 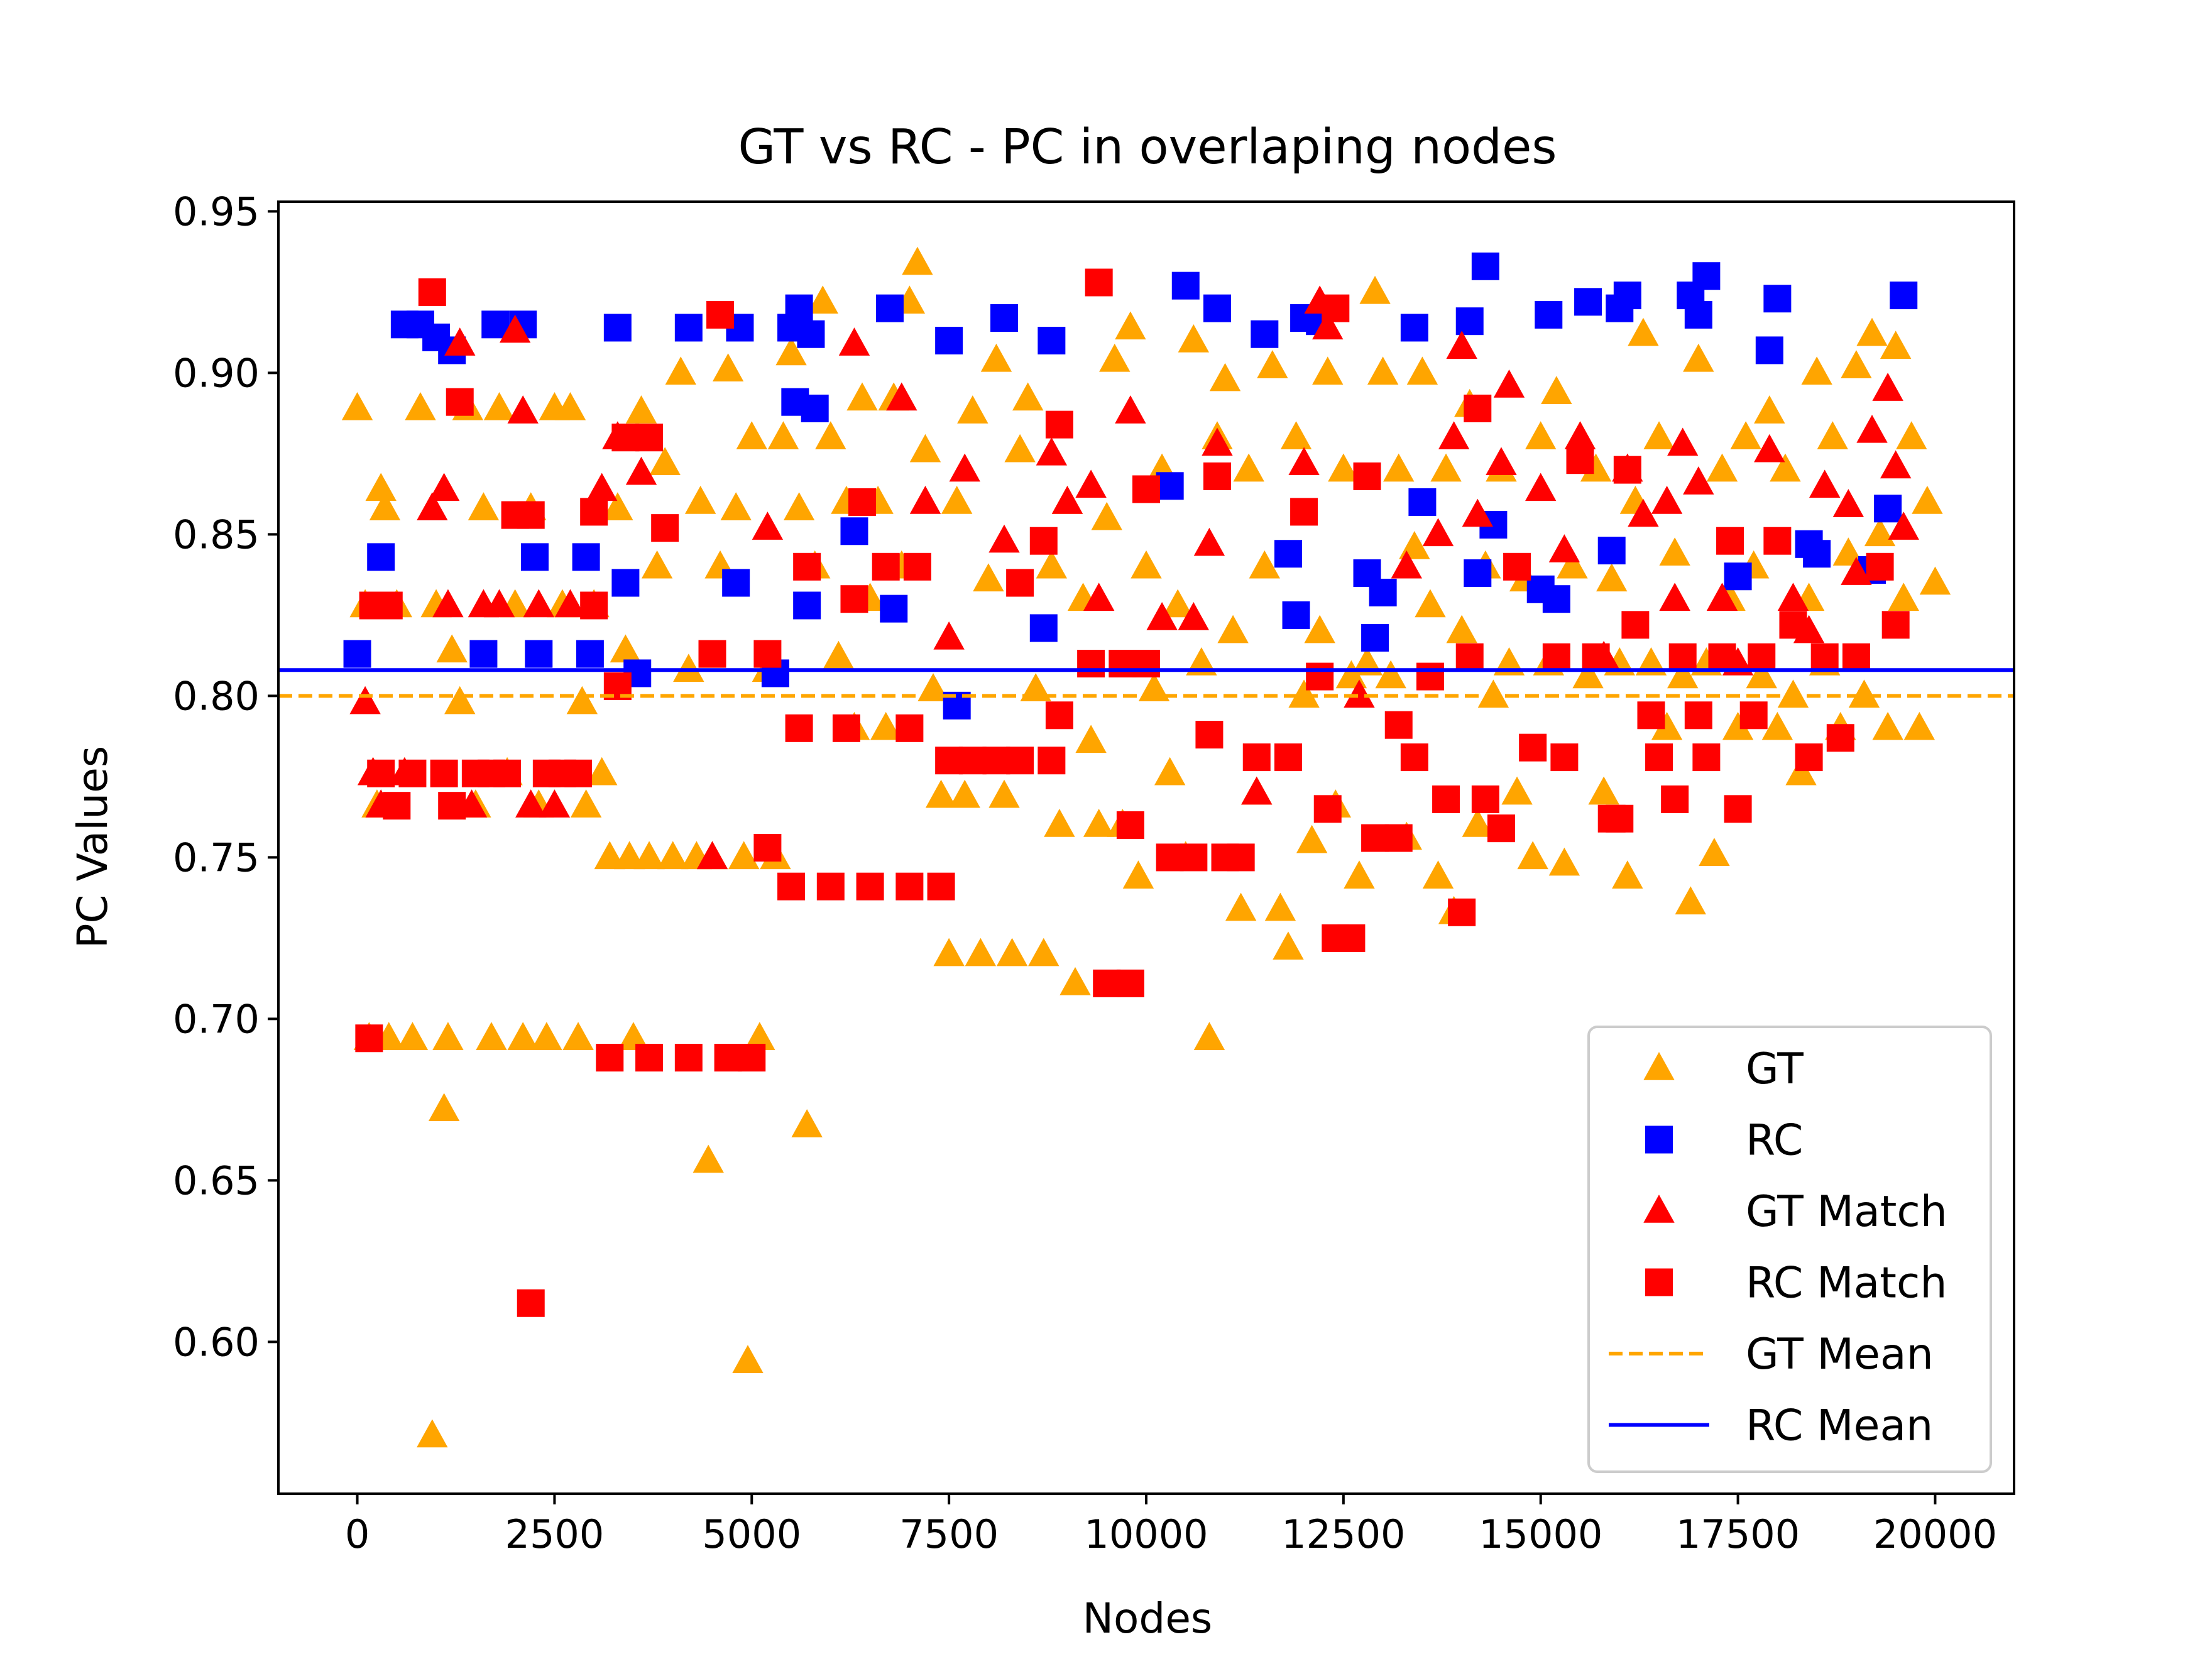 I want to click on legend-handle-gt-match, so click(x=1659, y=1209).